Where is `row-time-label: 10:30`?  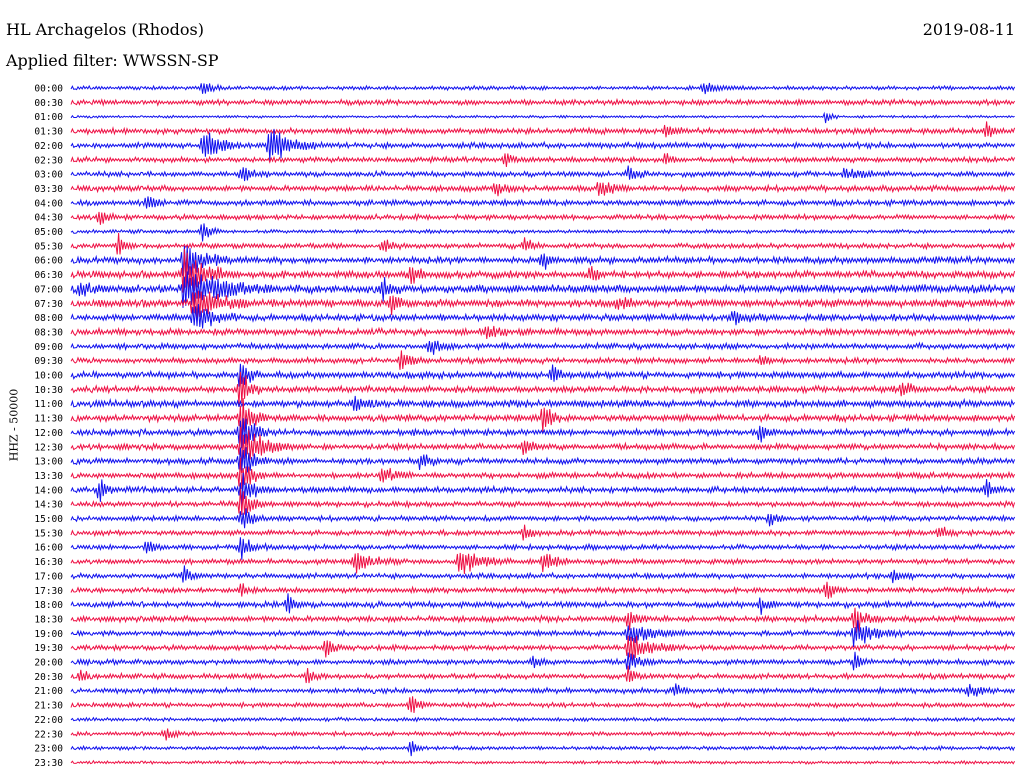 row-time-label: 10:30 is located at coordinates (48, 390).